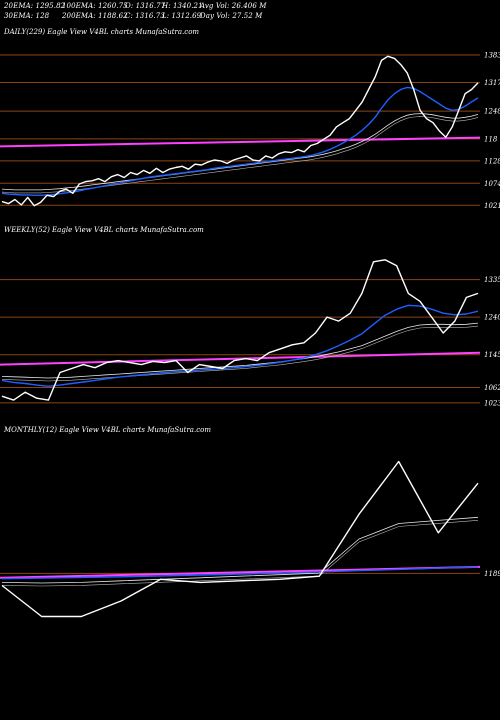 This screenshot has width=500, height=720. I want to click on header-close: C: 1316.73, so click(145, 16).